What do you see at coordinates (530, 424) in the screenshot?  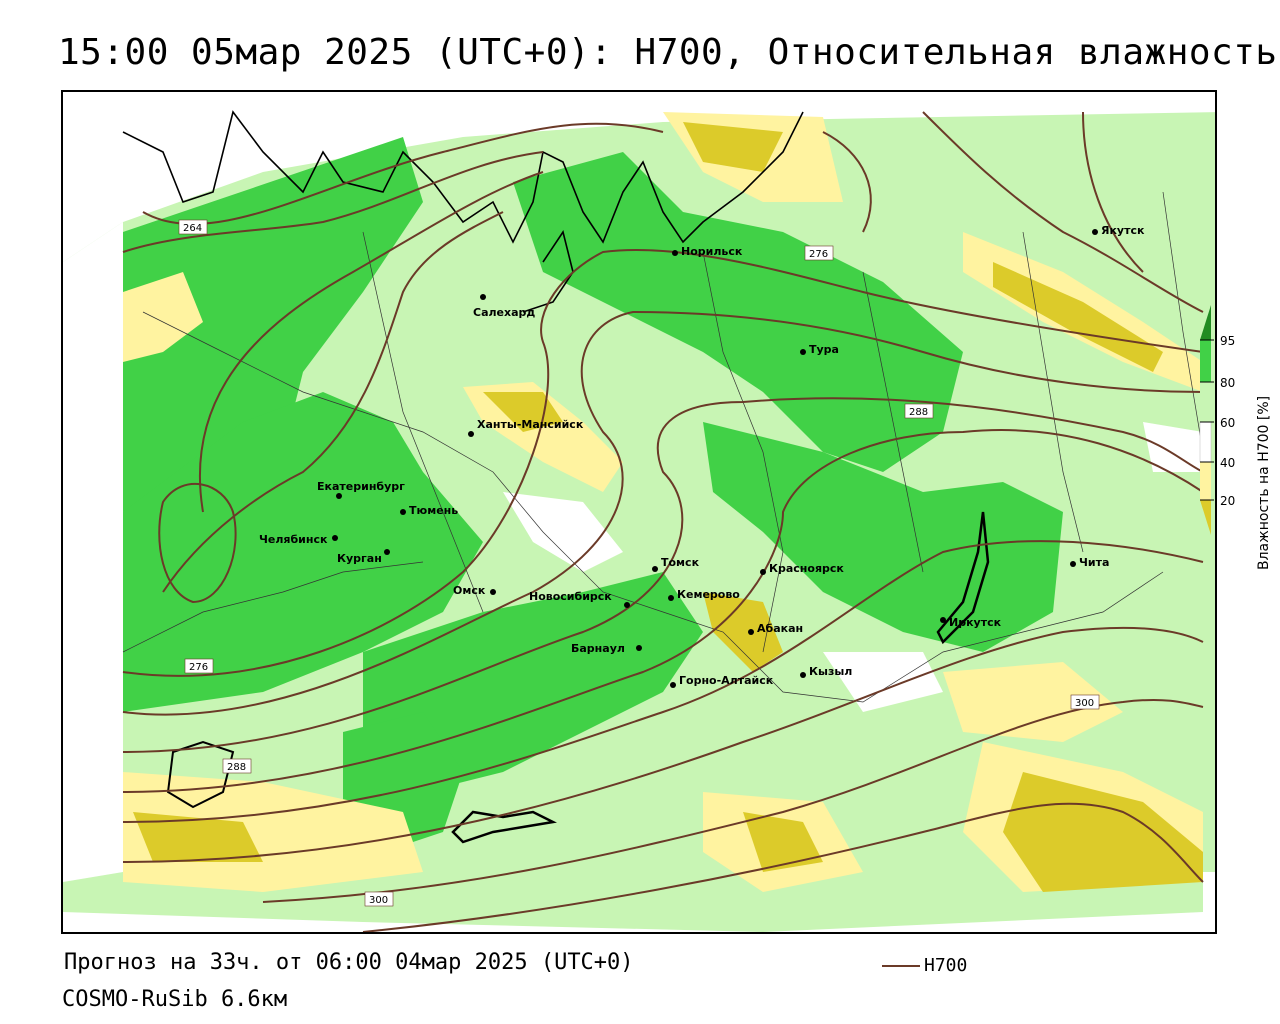 I see `city-label: Ханты-Мансийск` at bounding box center [530, 424].